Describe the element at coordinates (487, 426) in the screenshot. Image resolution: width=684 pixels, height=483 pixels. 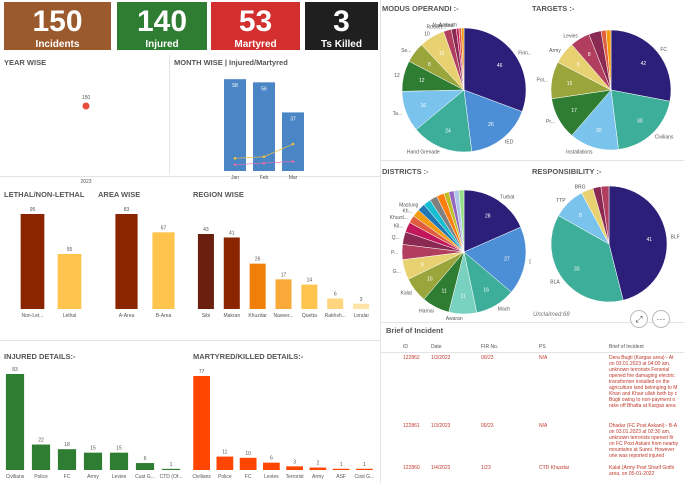
I see `table-cell-fir: 00/23` at that location.